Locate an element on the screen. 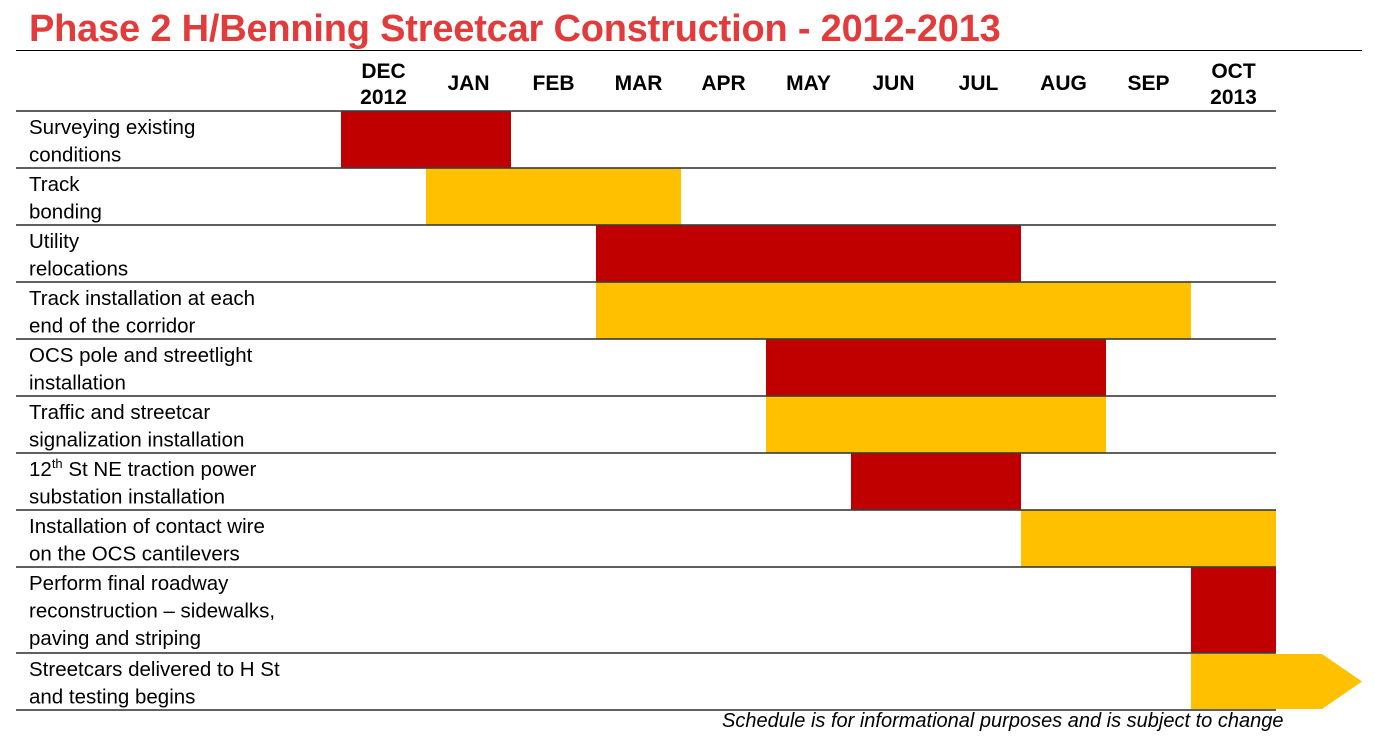 The height and width of the screenshot is (748, 1375). task-label: conditions is located at coordinates (75, 155).